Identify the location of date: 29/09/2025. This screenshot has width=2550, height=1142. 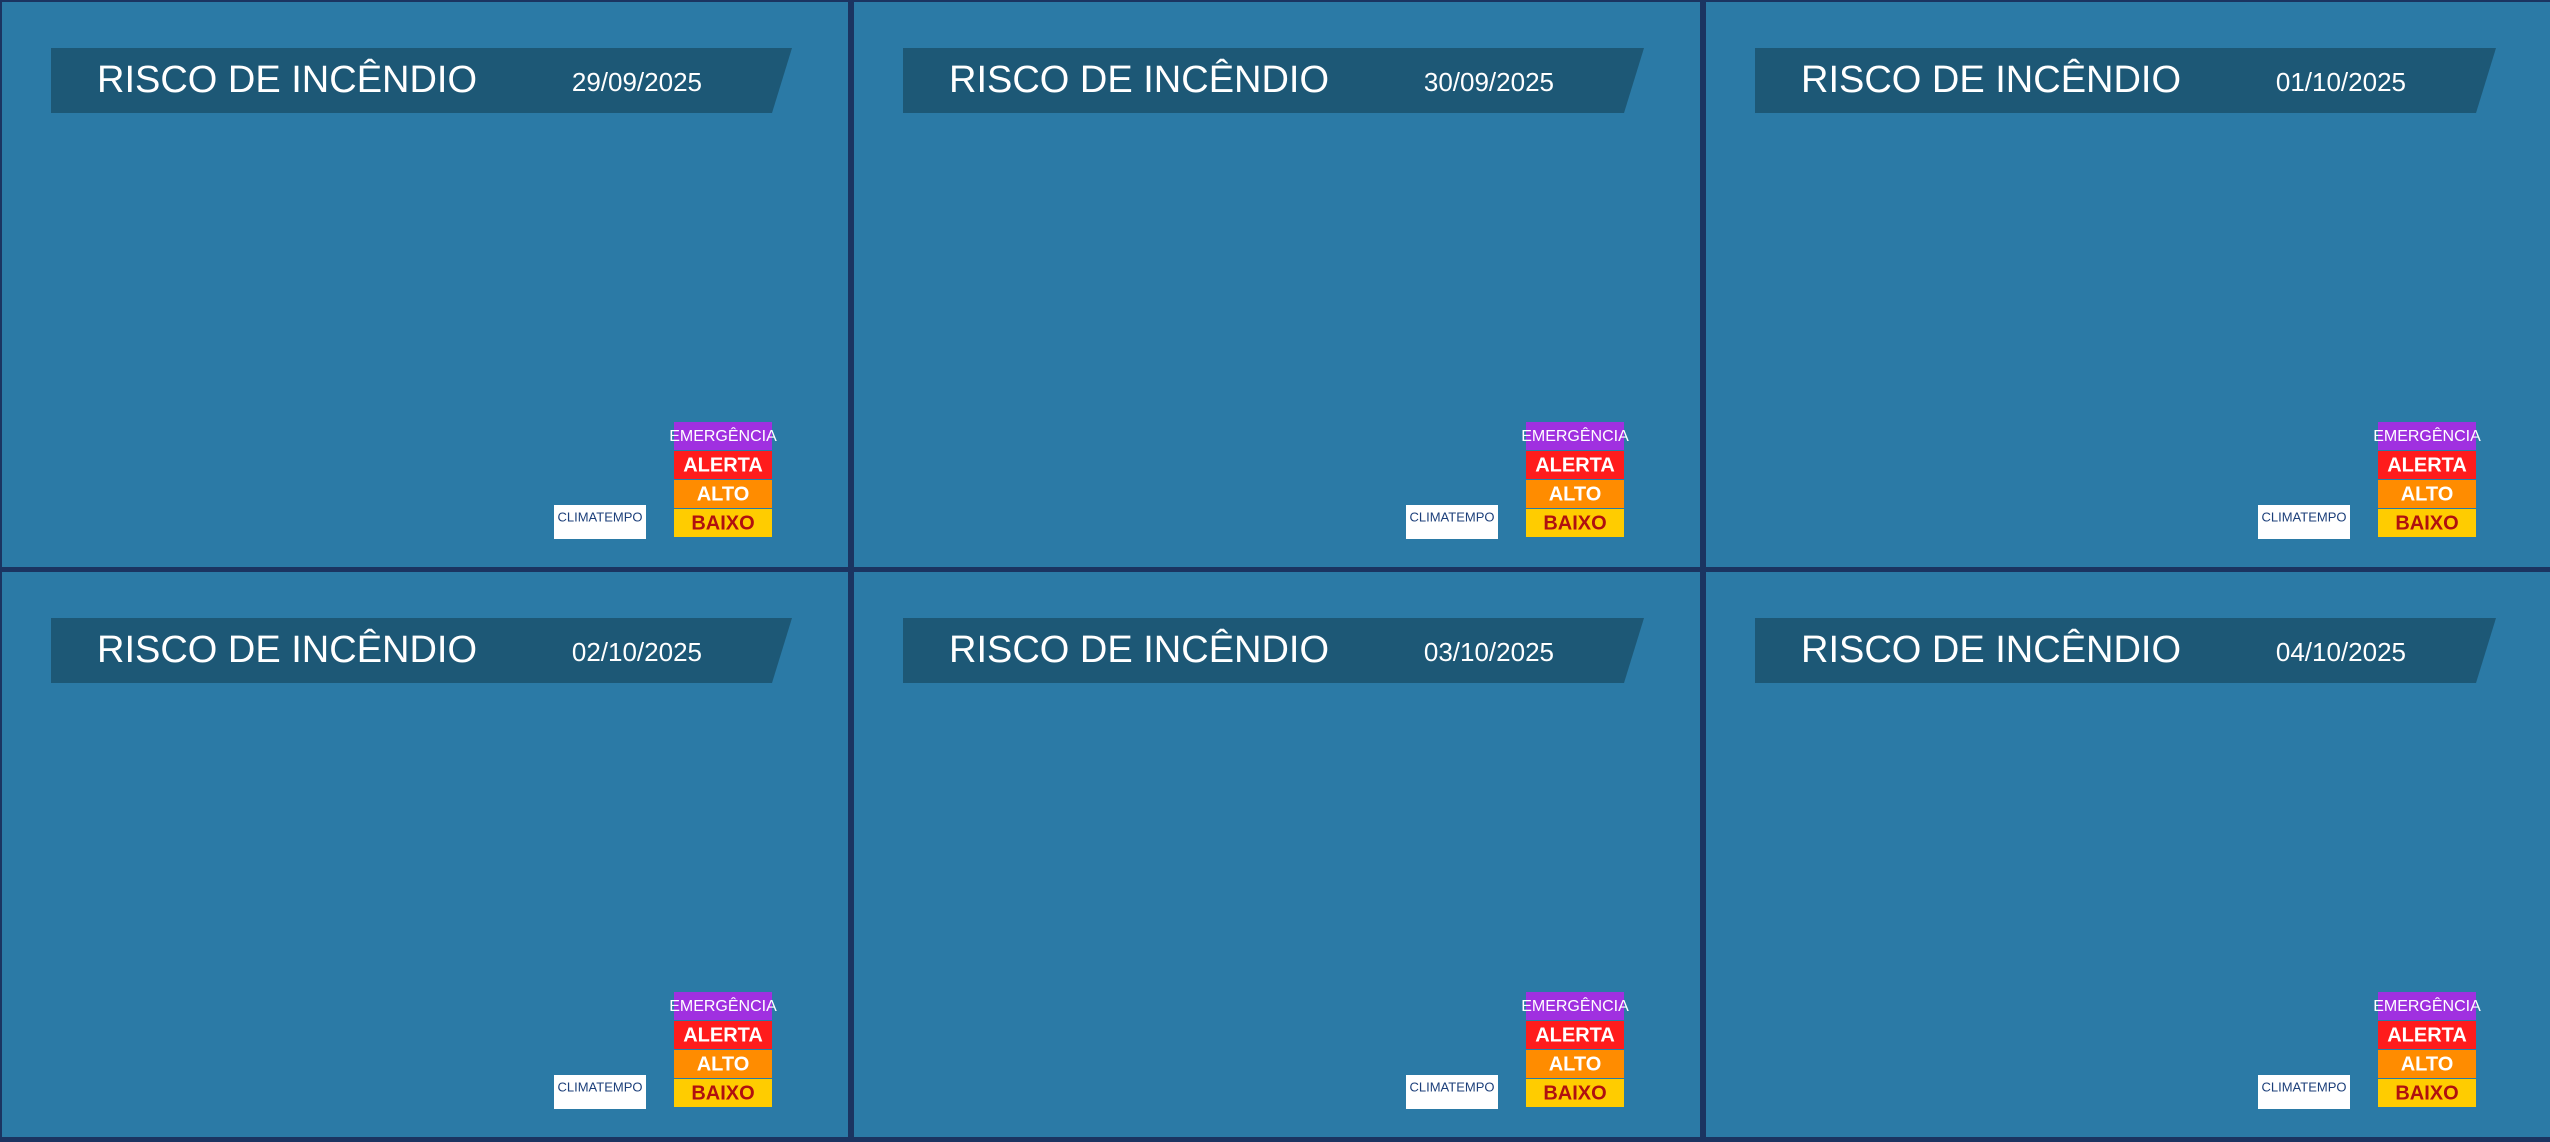
(637, 82).